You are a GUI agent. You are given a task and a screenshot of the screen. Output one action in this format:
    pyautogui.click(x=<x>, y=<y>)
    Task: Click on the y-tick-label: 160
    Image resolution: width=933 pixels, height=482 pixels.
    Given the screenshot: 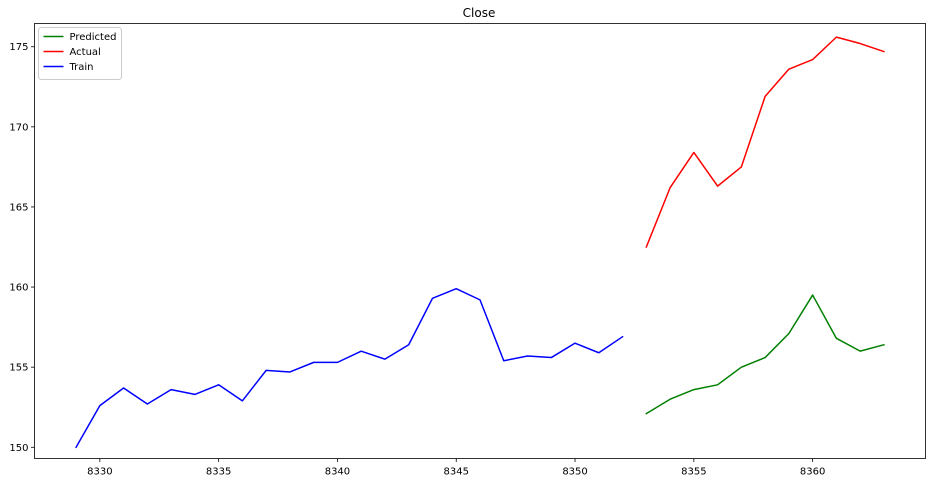 What is the action you would take?
    pyautogui.click(x=18, y=288)
    